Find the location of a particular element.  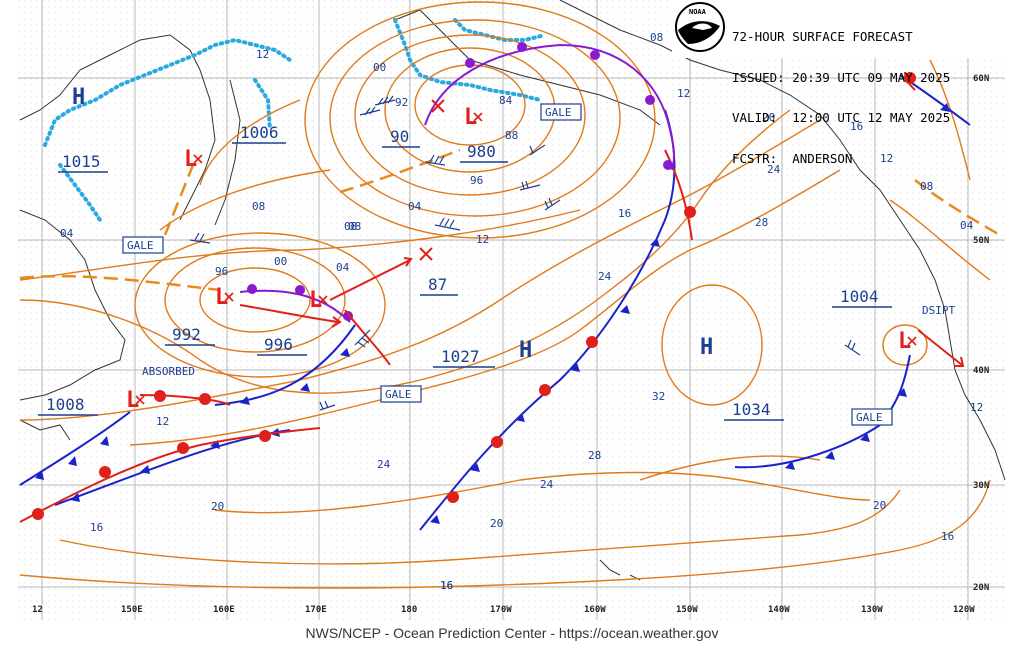

lat-label: 40N is located at coordinates (981, 371).